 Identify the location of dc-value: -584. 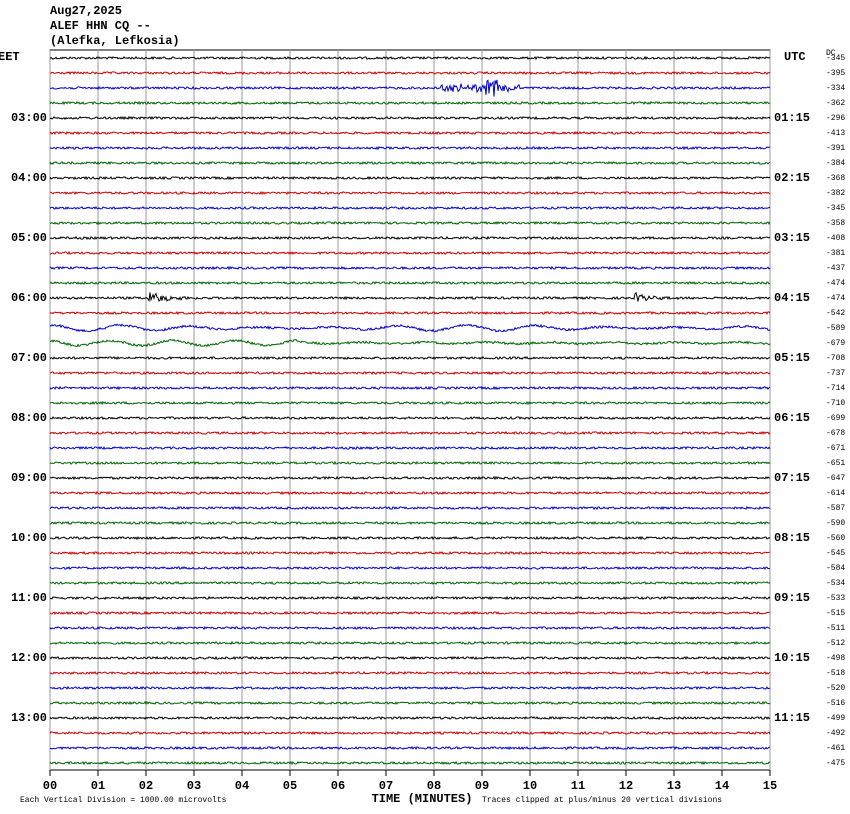
(835, 568).